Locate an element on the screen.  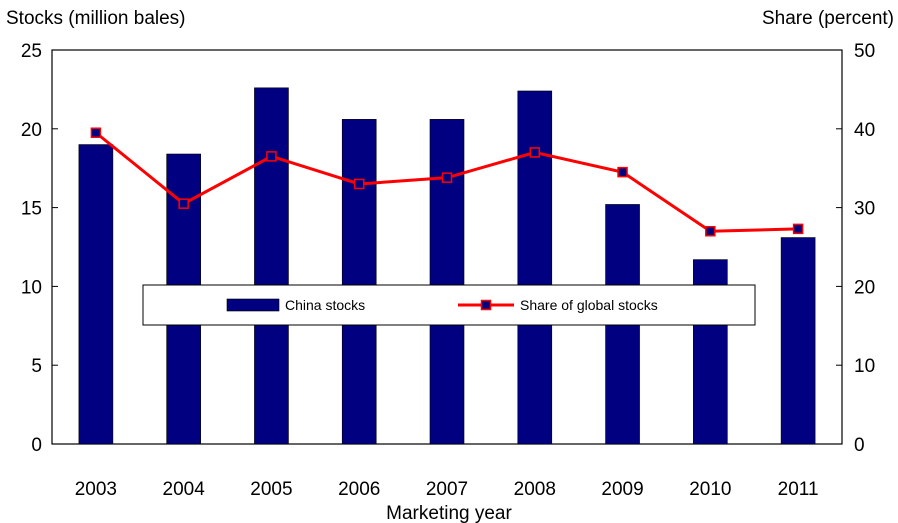
y-left-tick-label: 20 is located at coordinates (31, 130).